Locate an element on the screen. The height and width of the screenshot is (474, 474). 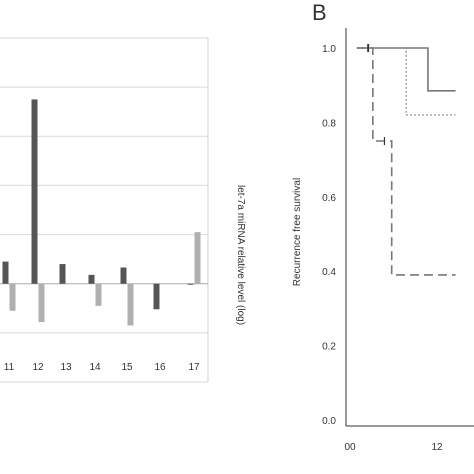
survival-curve-dashed is located at coordinates (406, 161).